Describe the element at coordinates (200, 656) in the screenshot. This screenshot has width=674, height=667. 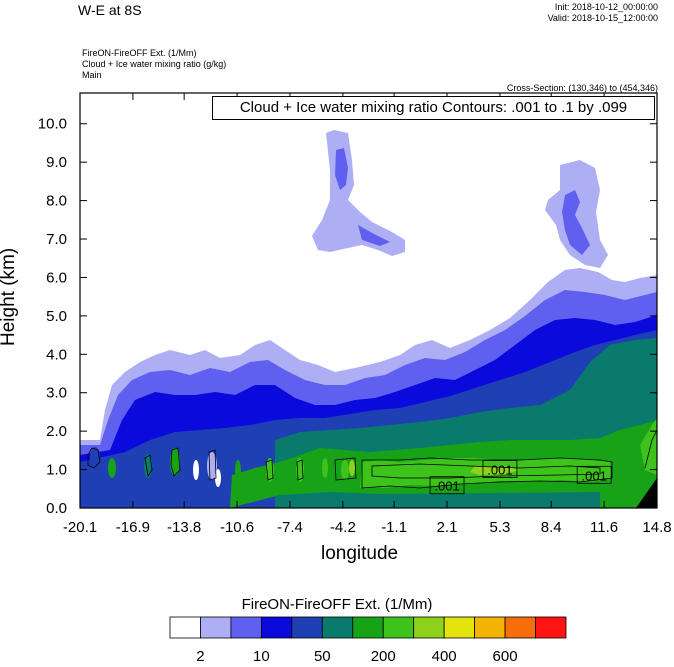
I see `colorbar-tick-label: 2` at that location.